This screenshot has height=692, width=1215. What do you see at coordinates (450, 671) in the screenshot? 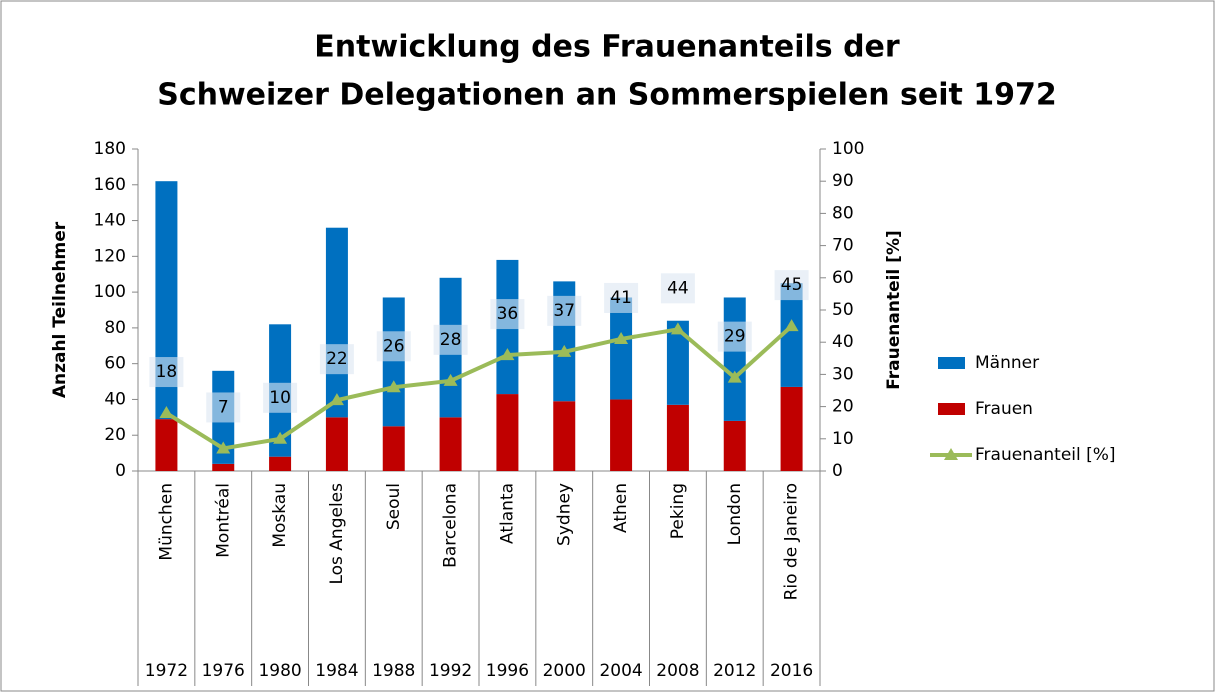
I see `x-group-label: 1992` at bounding box center [450, 671].